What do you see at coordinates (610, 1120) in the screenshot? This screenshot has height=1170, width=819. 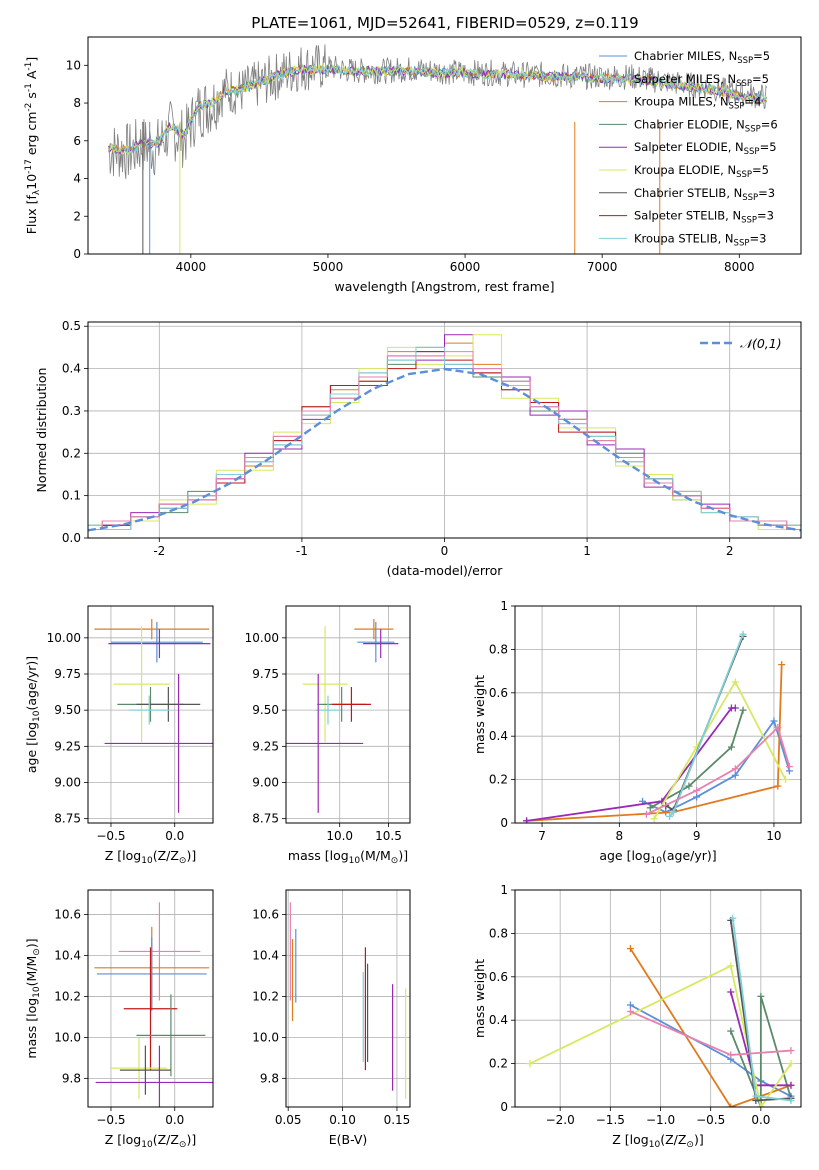 I see `x-tick-label: −1.5` at bounding box center [610, 1120].